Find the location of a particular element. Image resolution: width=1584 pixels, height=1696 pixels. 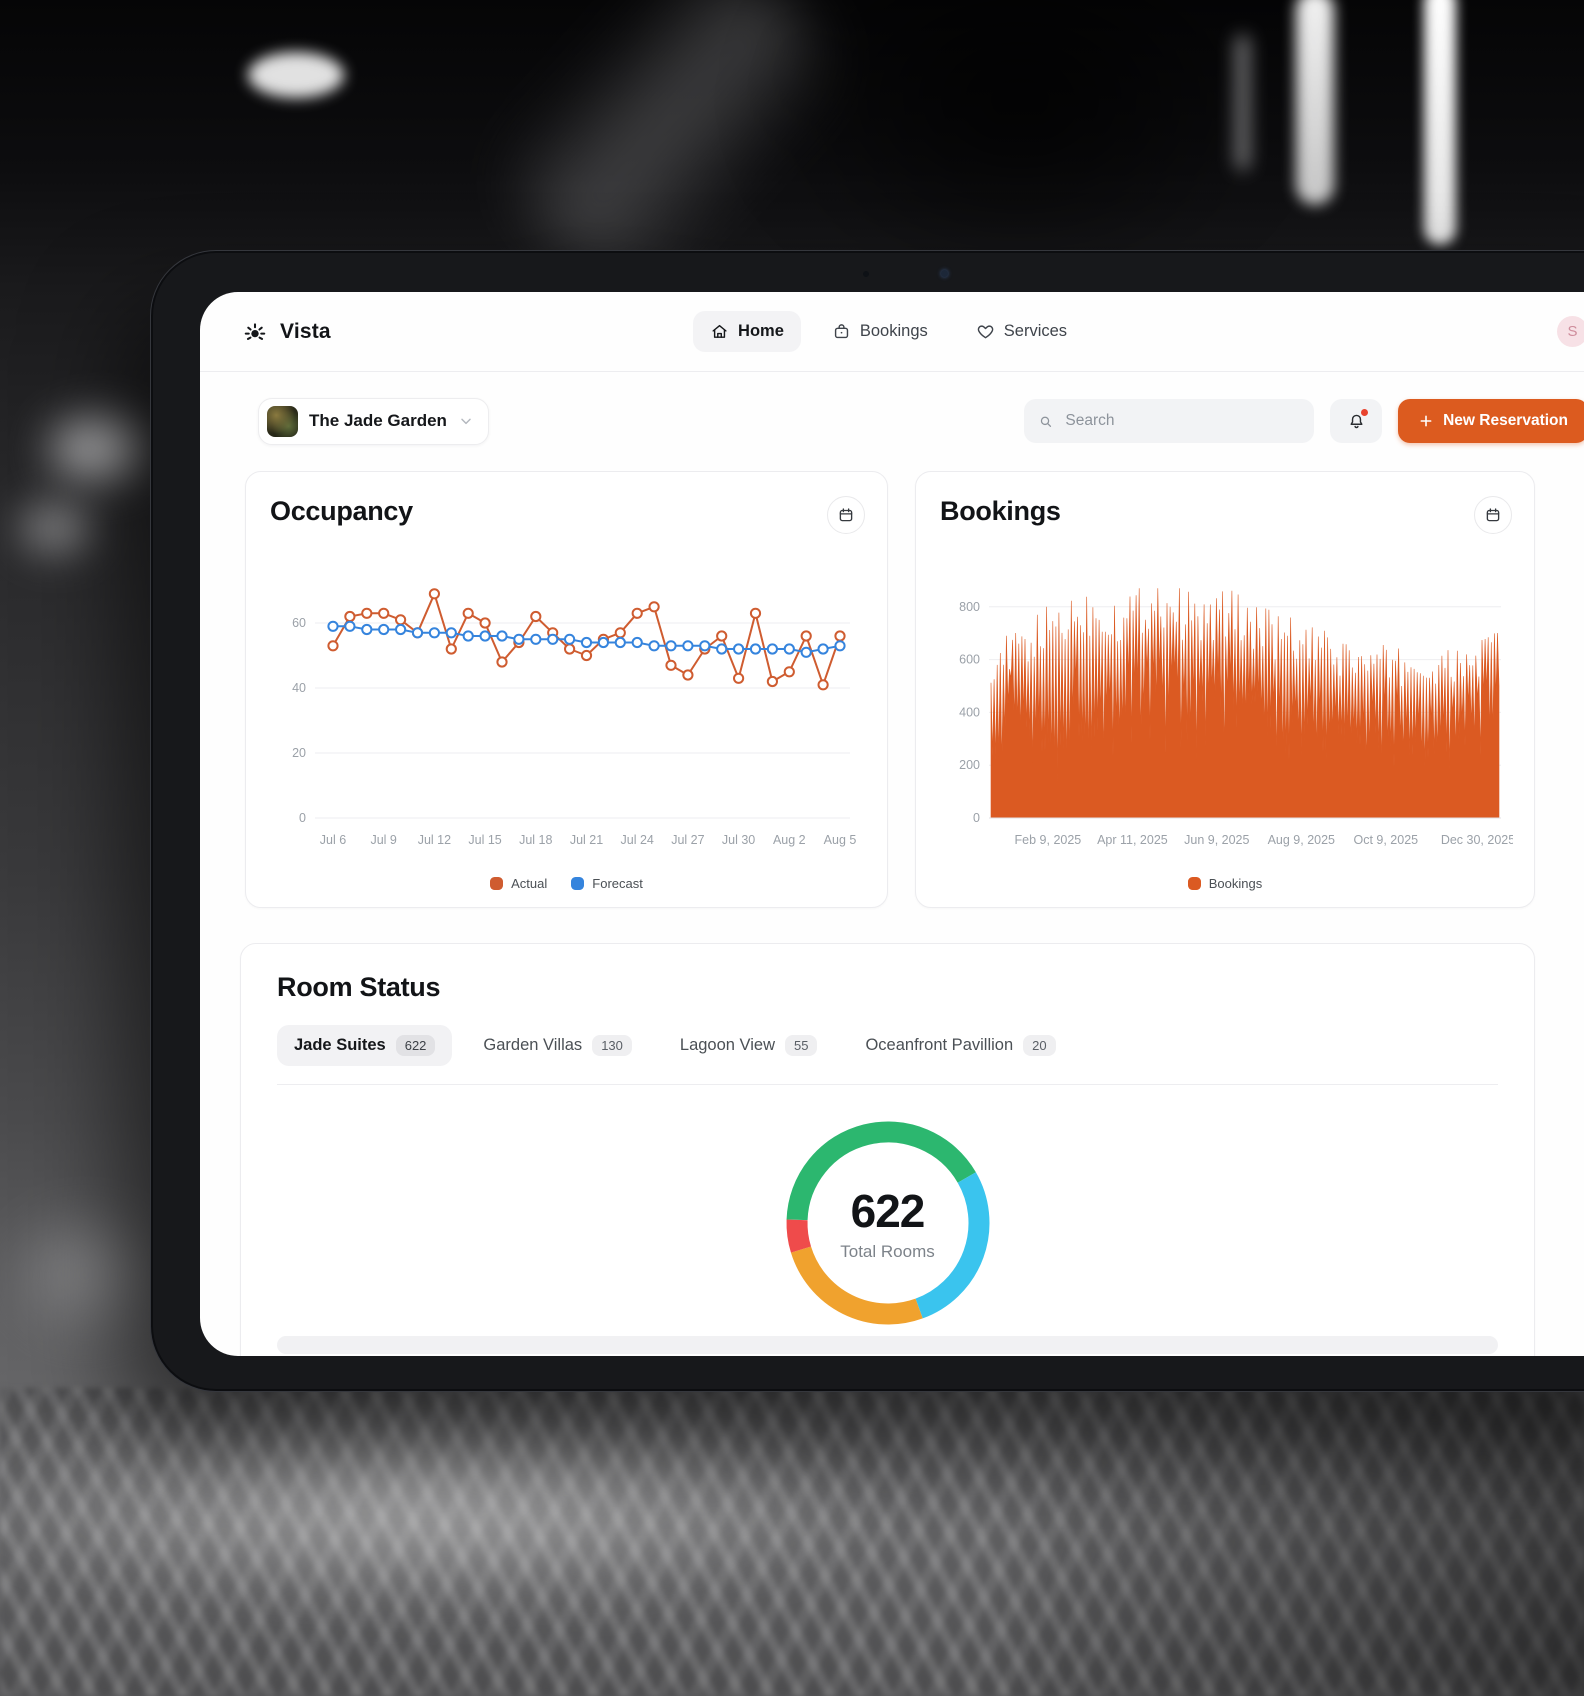

donut-zone: 622 Total Rooms is located at coordinates (887, 1223).